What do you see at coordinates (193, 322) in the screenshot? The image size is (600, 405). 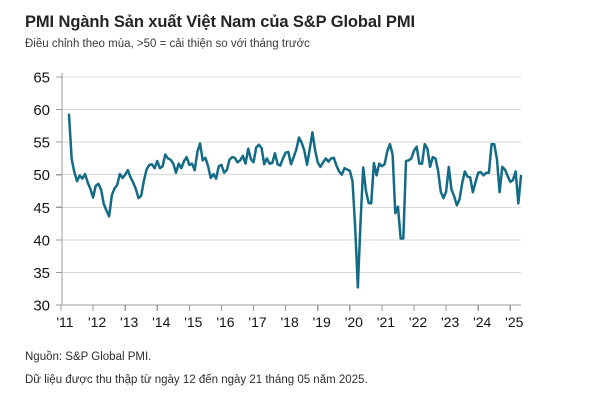 I see `x-tick-label: '15` at bounding box center [193, 322].